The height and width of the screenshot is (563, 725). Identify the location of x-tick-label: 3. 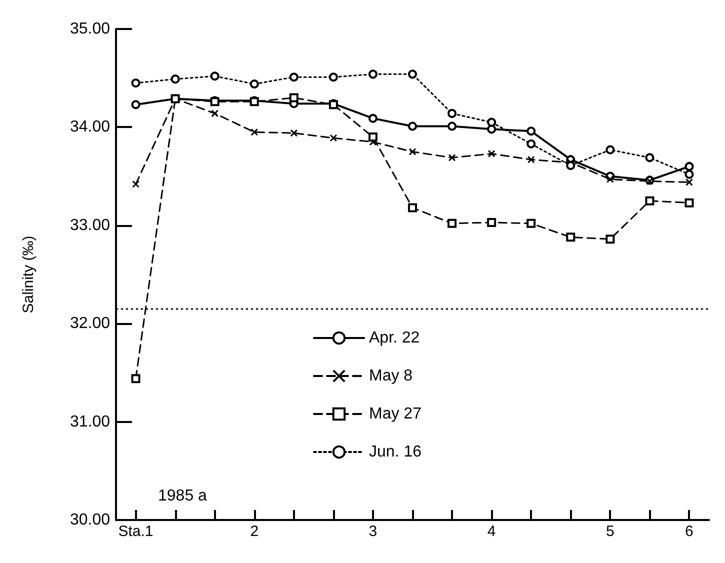
(373, 531).